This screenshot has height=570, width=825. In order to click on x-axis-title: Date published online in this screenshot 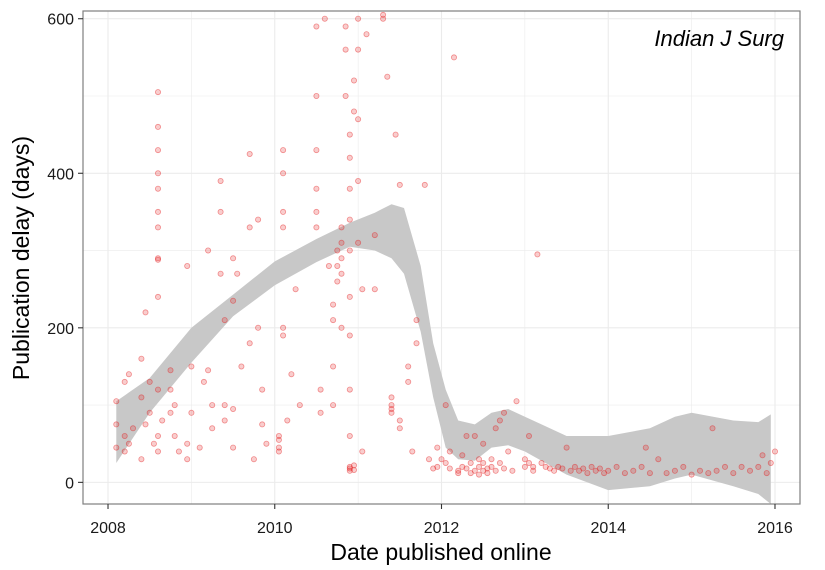, I will do `click(440, 552)`.